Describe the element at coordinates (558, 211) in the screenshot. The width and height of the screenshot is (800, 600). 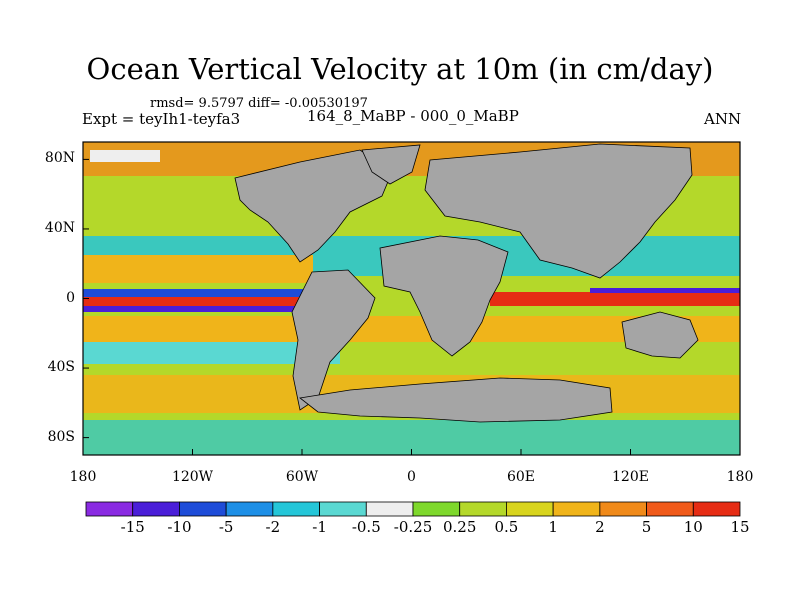
I see `eurasia-land` at that location.